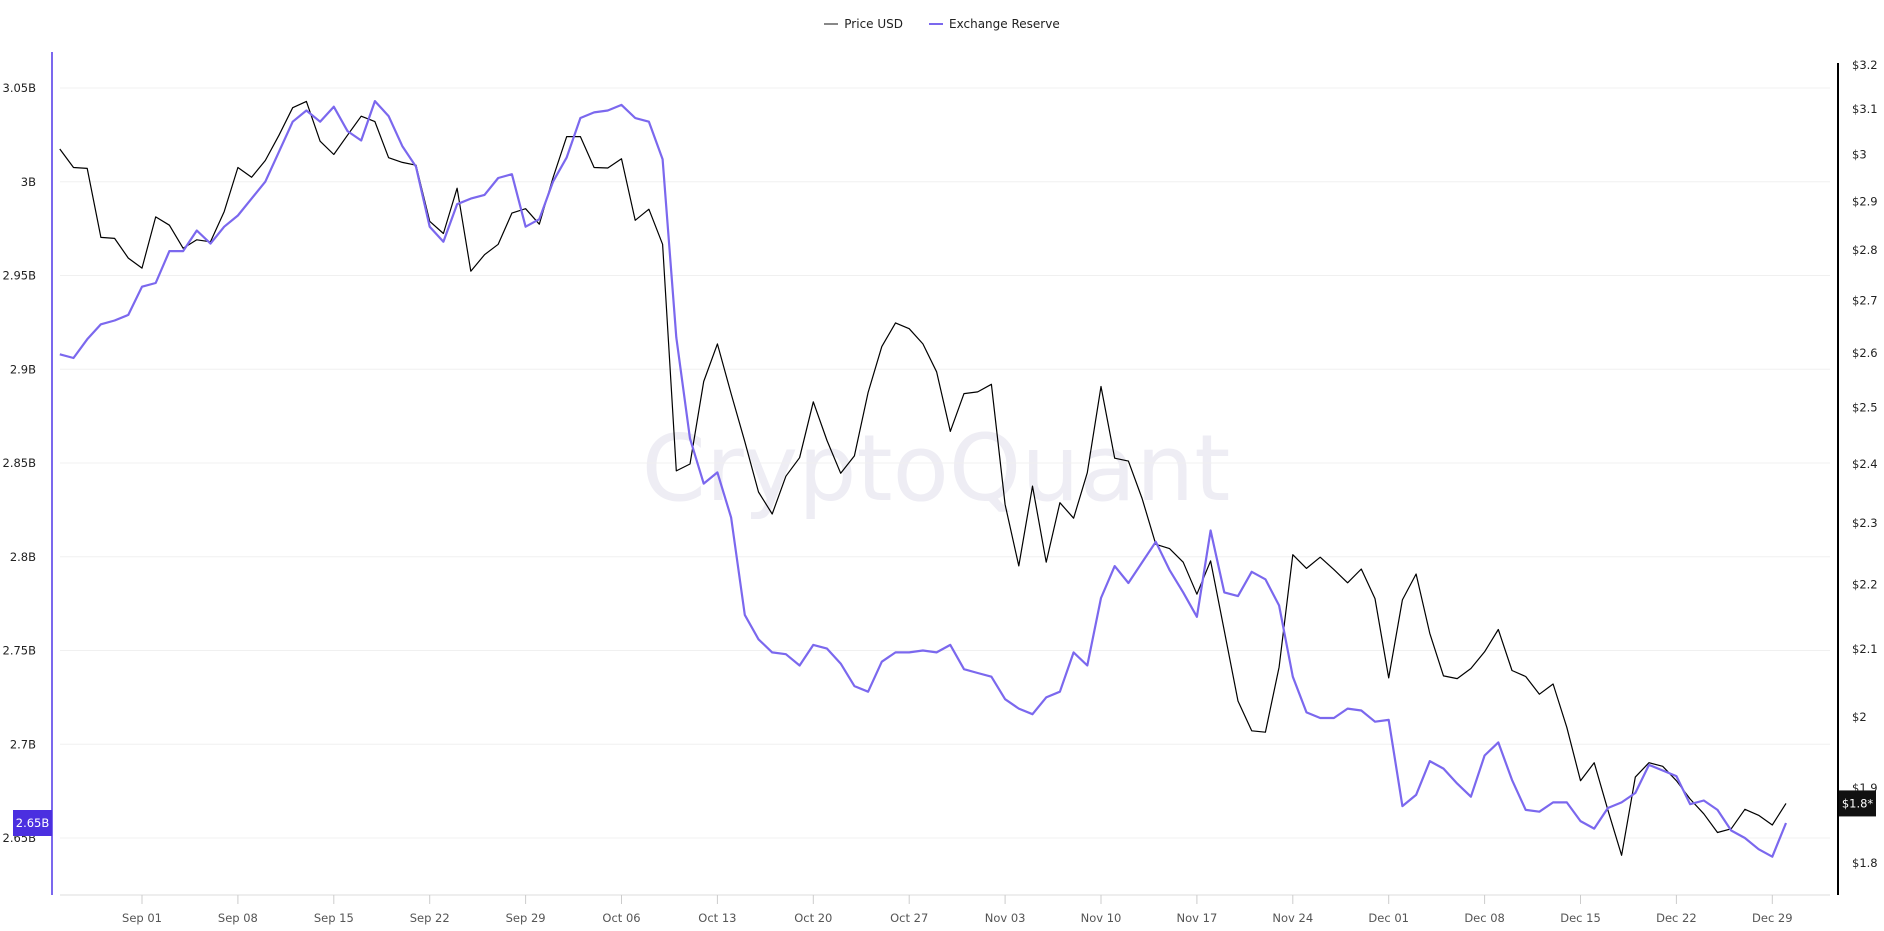 Image resolution: width=1884 pixels, height=931 pixels. I want to click on left-current-value-text: 2.65B, so click(33, 823).